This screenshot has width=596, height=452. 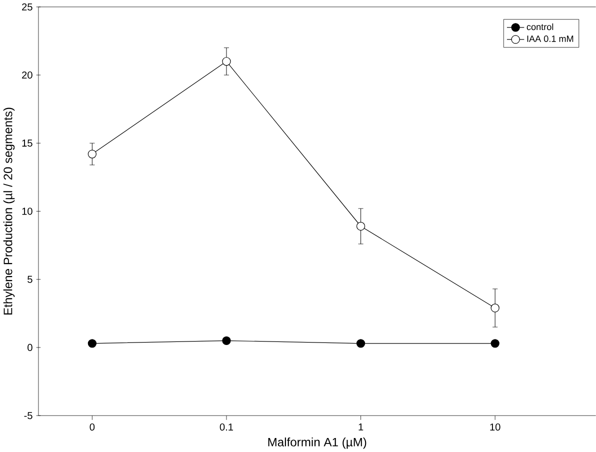 I want to click on x-axis-title: Malformin A1 (µM), so click(x=317, y=443).